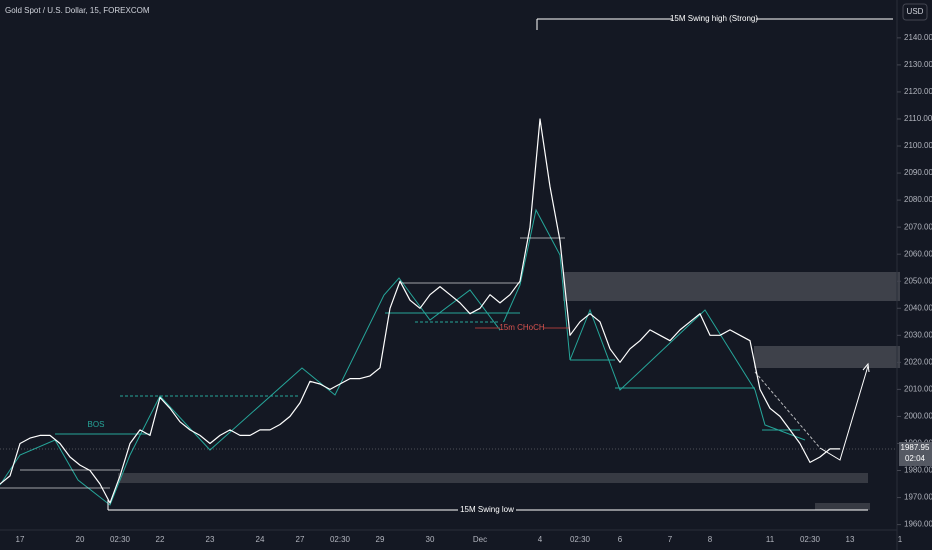 The image size is (932, 550). Describe the element at coordinates (480, 539) in the screenshot. I see `x-tick-label: Dec` at that location.